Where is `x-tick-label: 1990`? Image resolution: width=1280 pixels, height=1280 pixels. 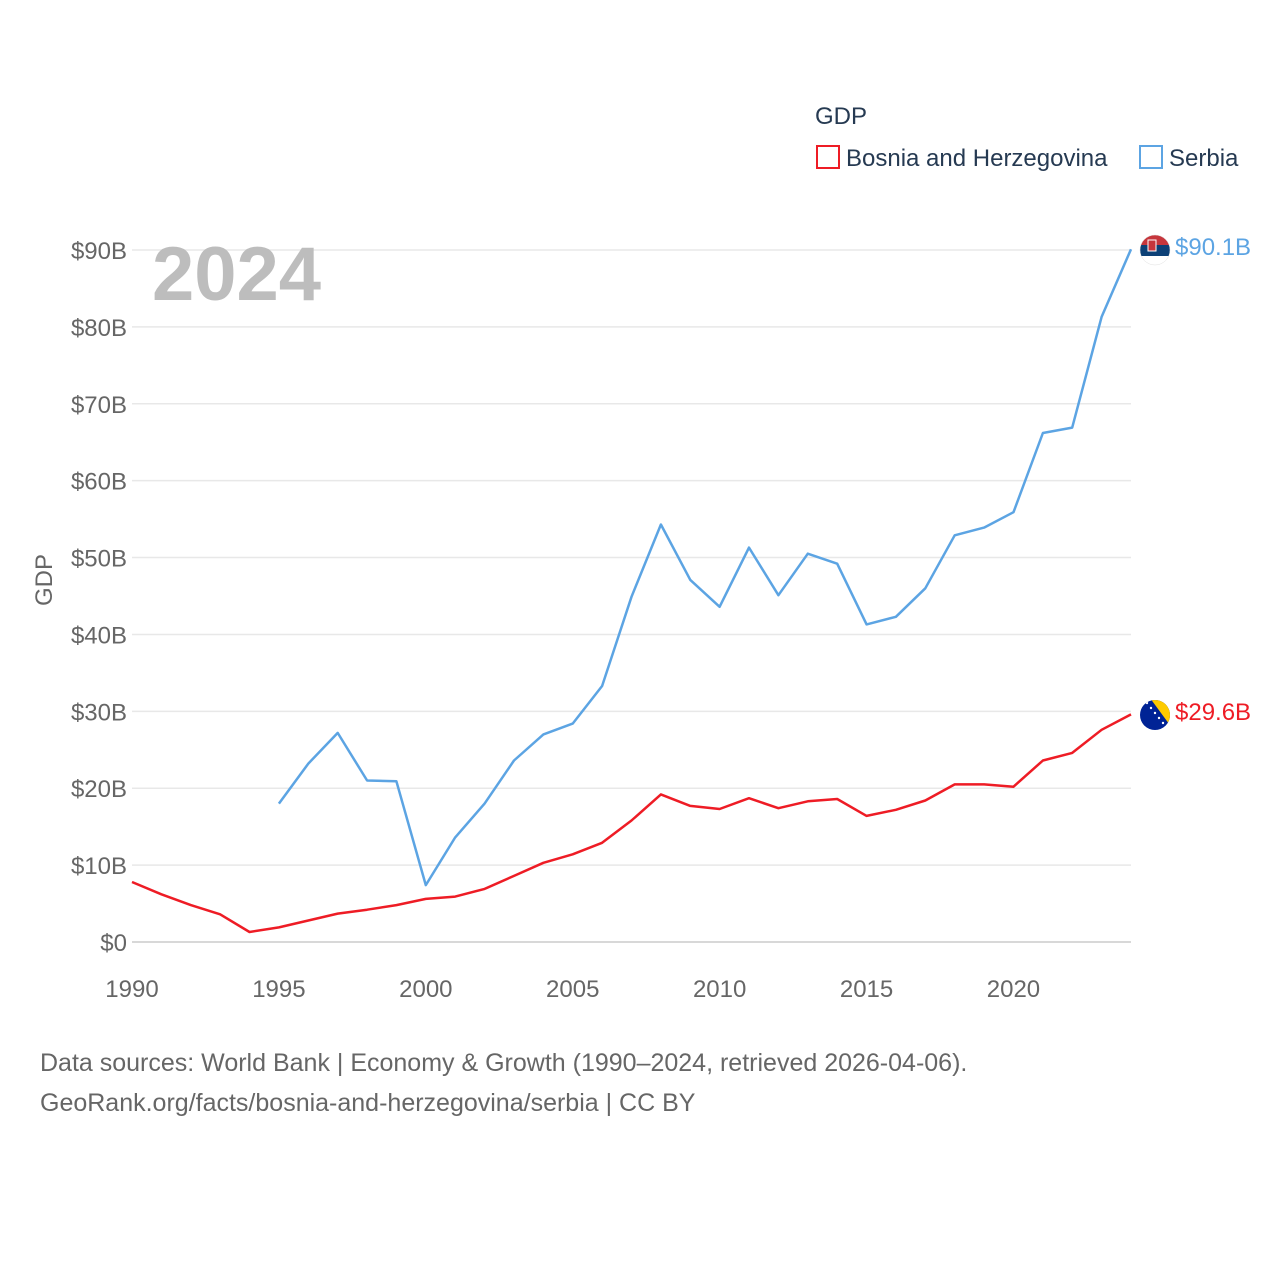
x-tick-label: 1990 is located at coordinates (131, 989).